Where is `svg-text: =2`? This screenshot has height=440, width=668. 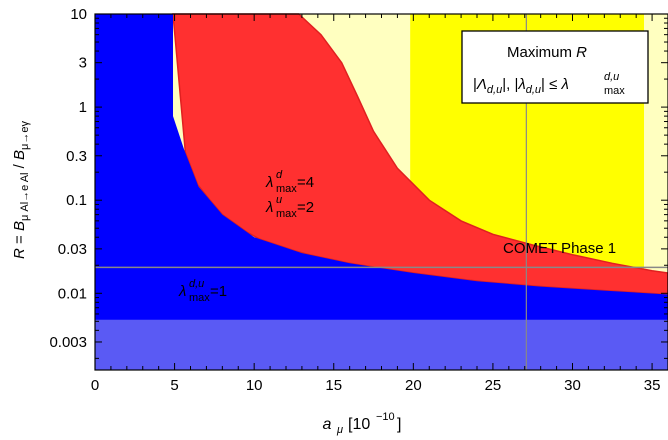
svg-text: =2 is located at coordinates (305, 207).